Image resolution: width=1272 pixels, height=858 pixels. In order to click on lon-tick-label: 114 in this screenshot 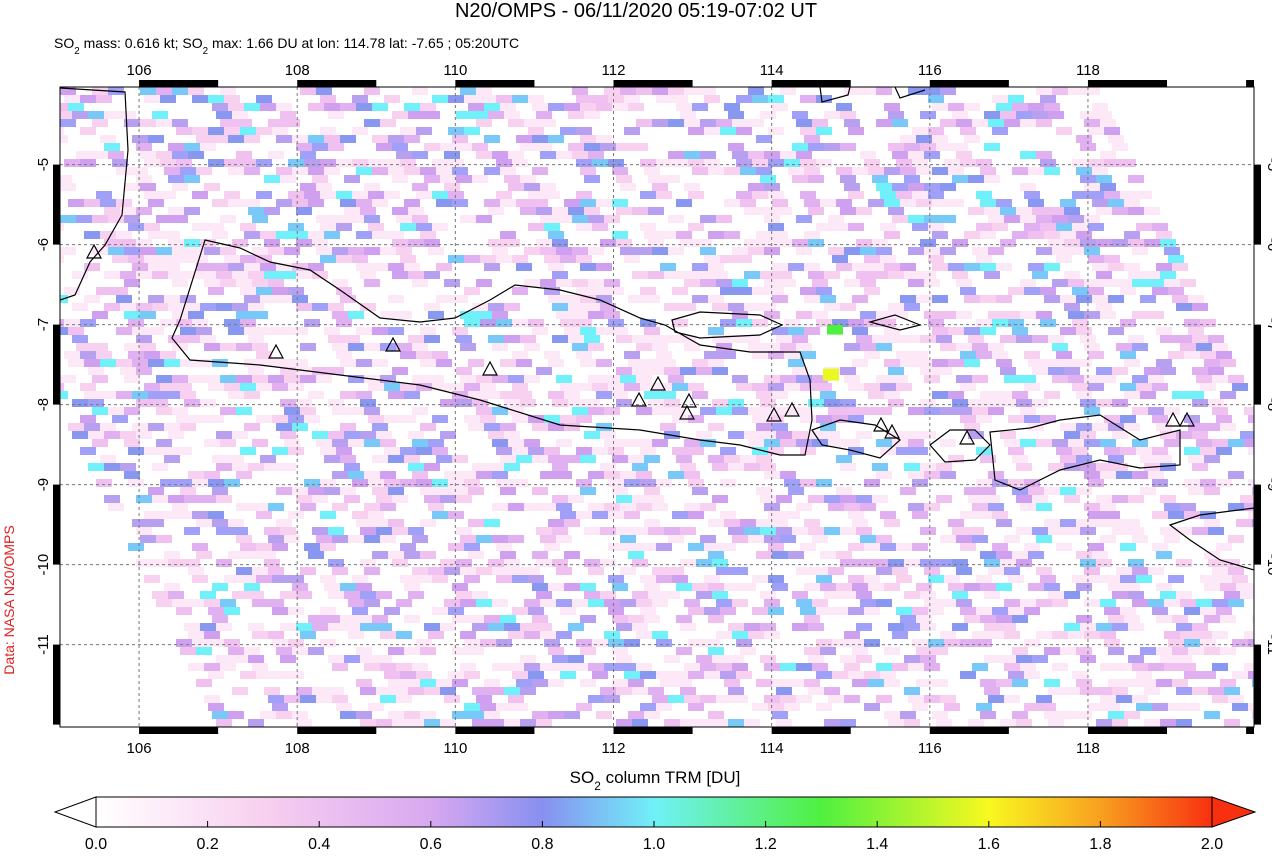, I will do `click(772, 70)`.